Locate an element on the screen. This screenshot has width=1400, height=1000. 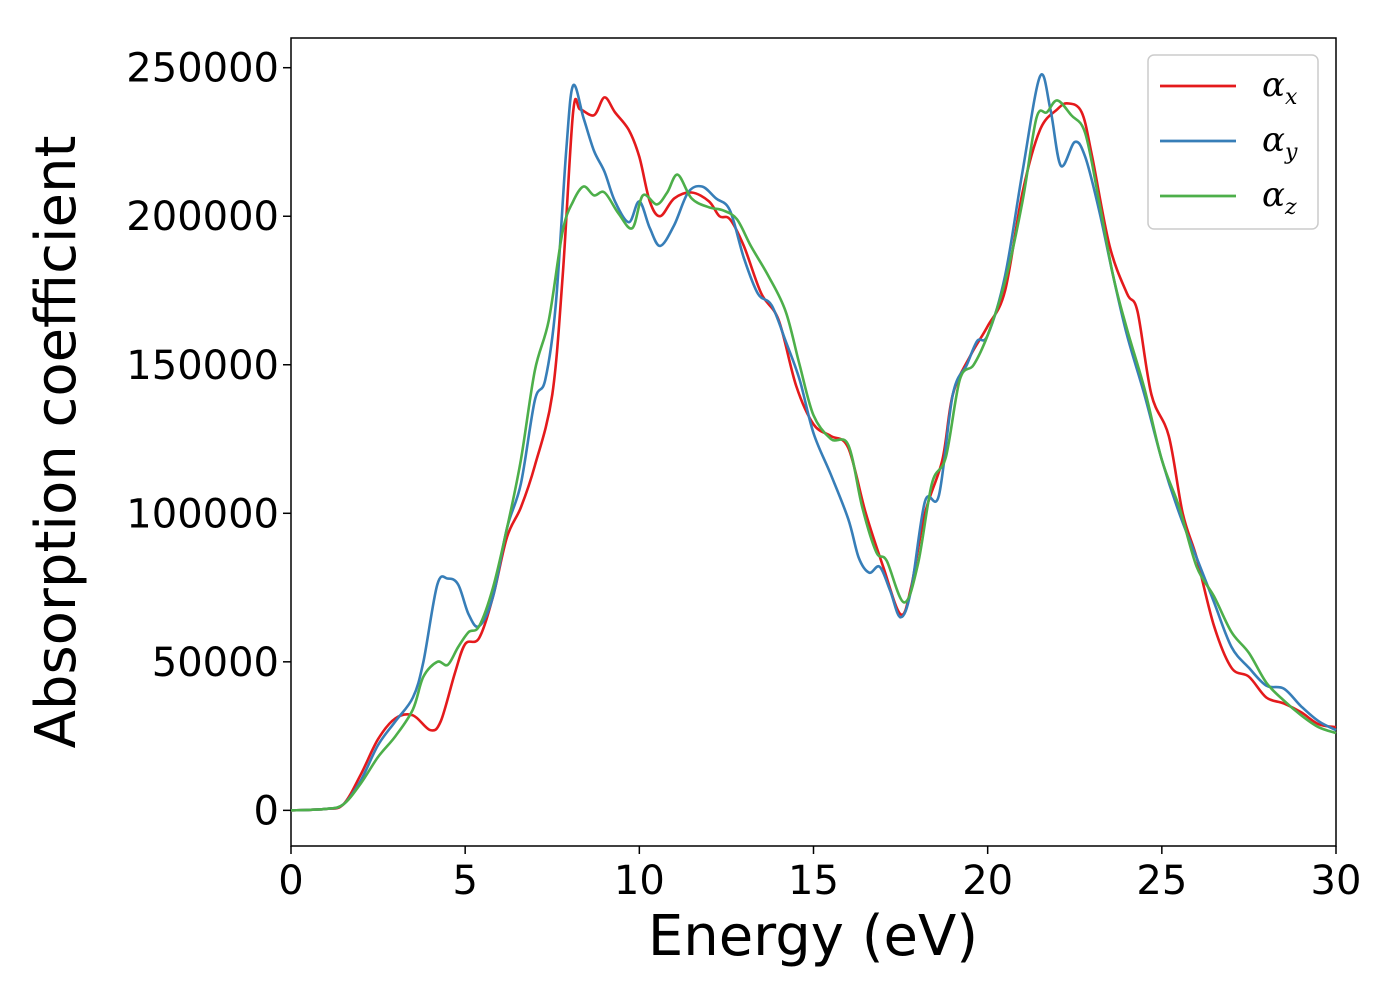
y-tick-label: 50000 is located at coordinates (215, 663).